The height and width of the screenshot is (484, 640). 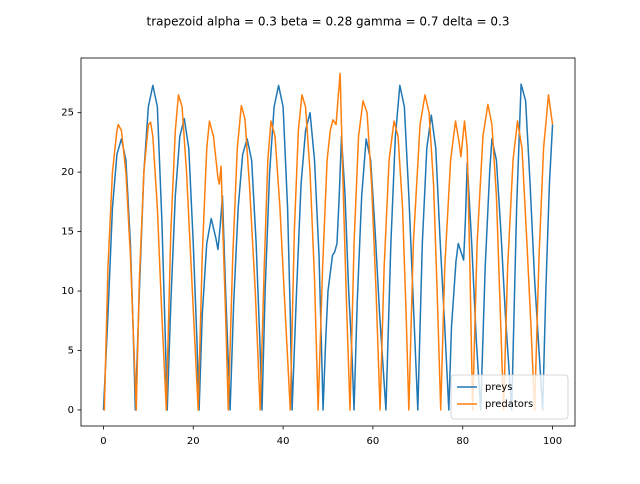 What do you see at coordinates (499, 387) in the screenshot?
I see `legend-label: preys` at bounding box center [499, 387].